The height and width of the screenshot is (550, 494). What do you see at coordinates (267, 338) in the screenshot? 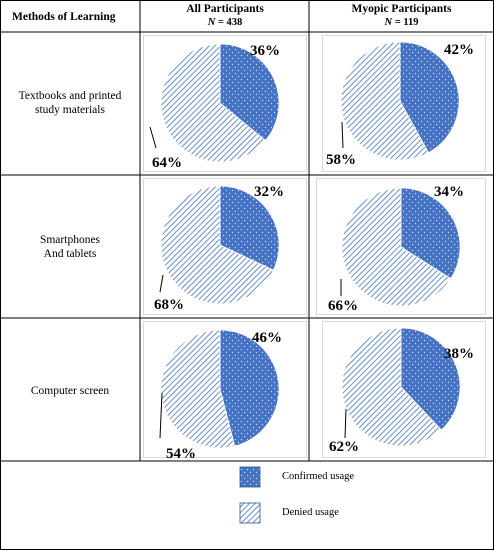
I see `pie-label-confirmed: 46%` at bounding box center [267, 338].